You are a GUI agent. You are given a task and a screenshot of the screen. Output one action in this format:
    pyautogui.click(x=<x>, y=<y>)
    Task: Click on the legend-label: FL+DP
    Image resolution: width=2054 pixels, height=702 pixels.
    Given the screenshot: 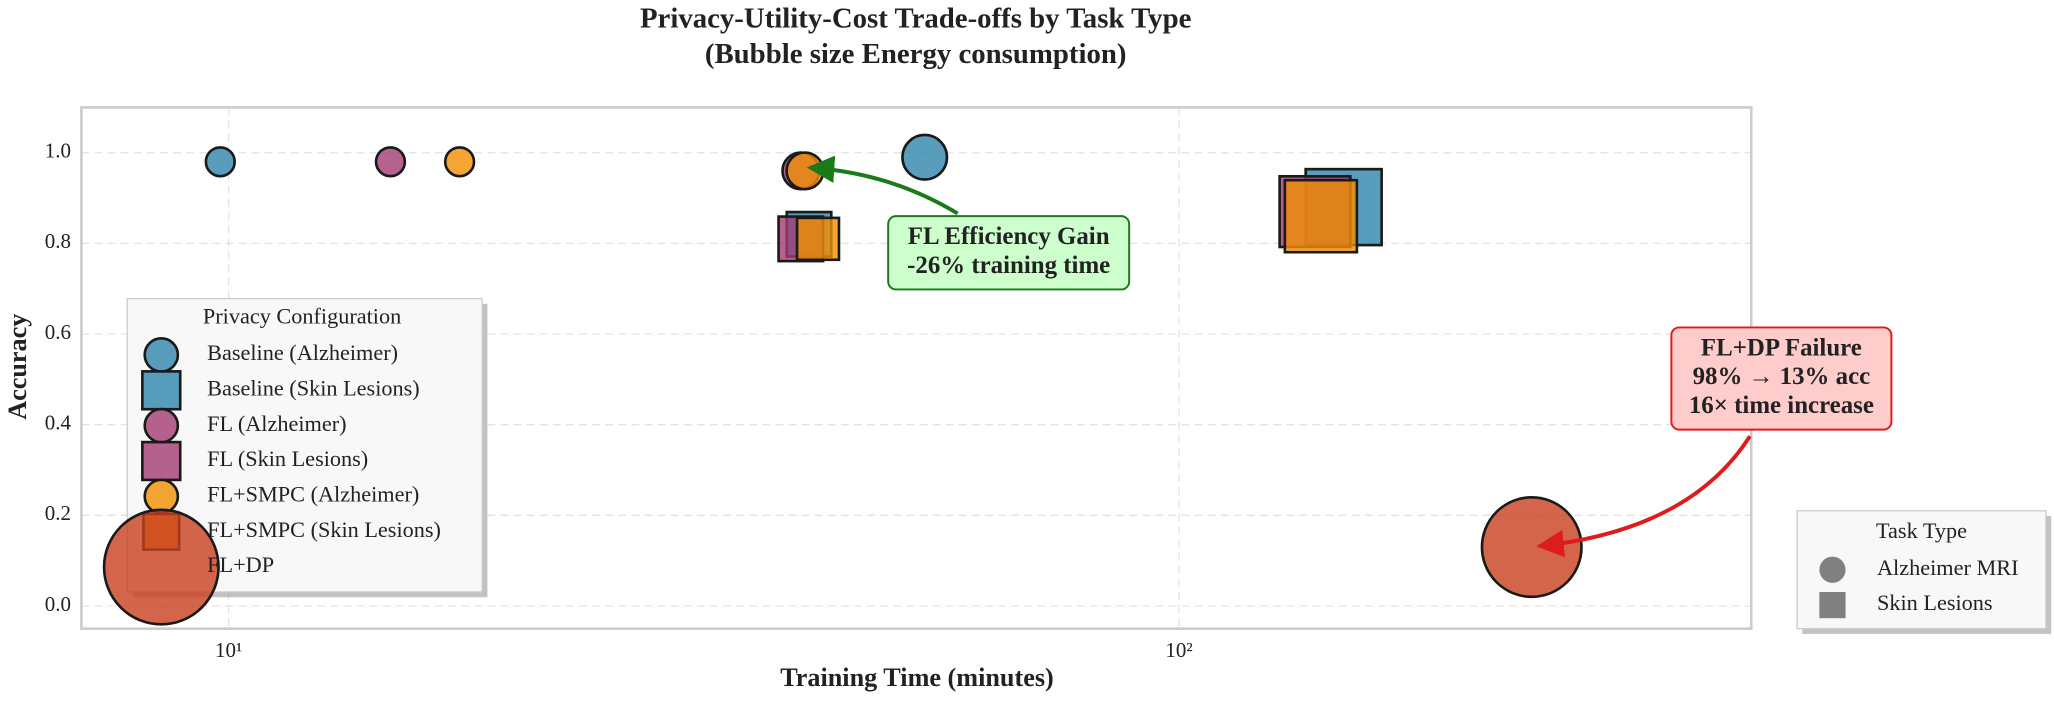 What is the action you would take?
    pyautogui.click(x=240, y=564)
    